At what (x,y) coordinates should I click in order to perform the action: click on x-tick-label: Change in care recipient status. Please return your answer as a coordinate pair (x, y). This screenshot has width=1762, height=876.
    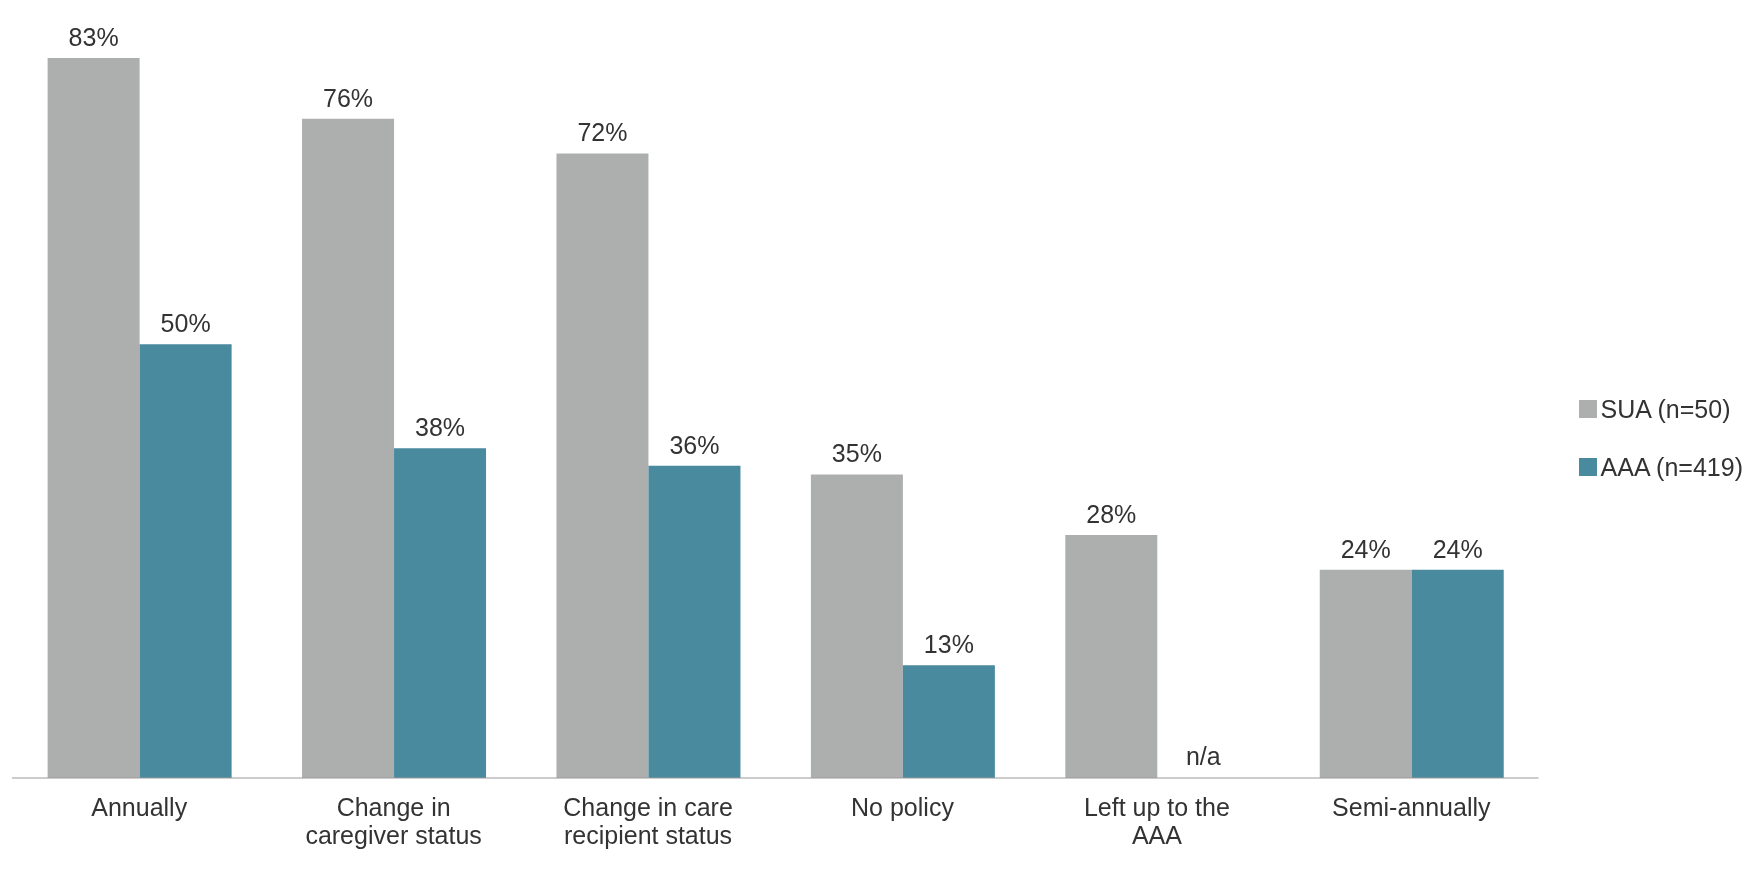
    Looking at the image, I should click on (648, 821).